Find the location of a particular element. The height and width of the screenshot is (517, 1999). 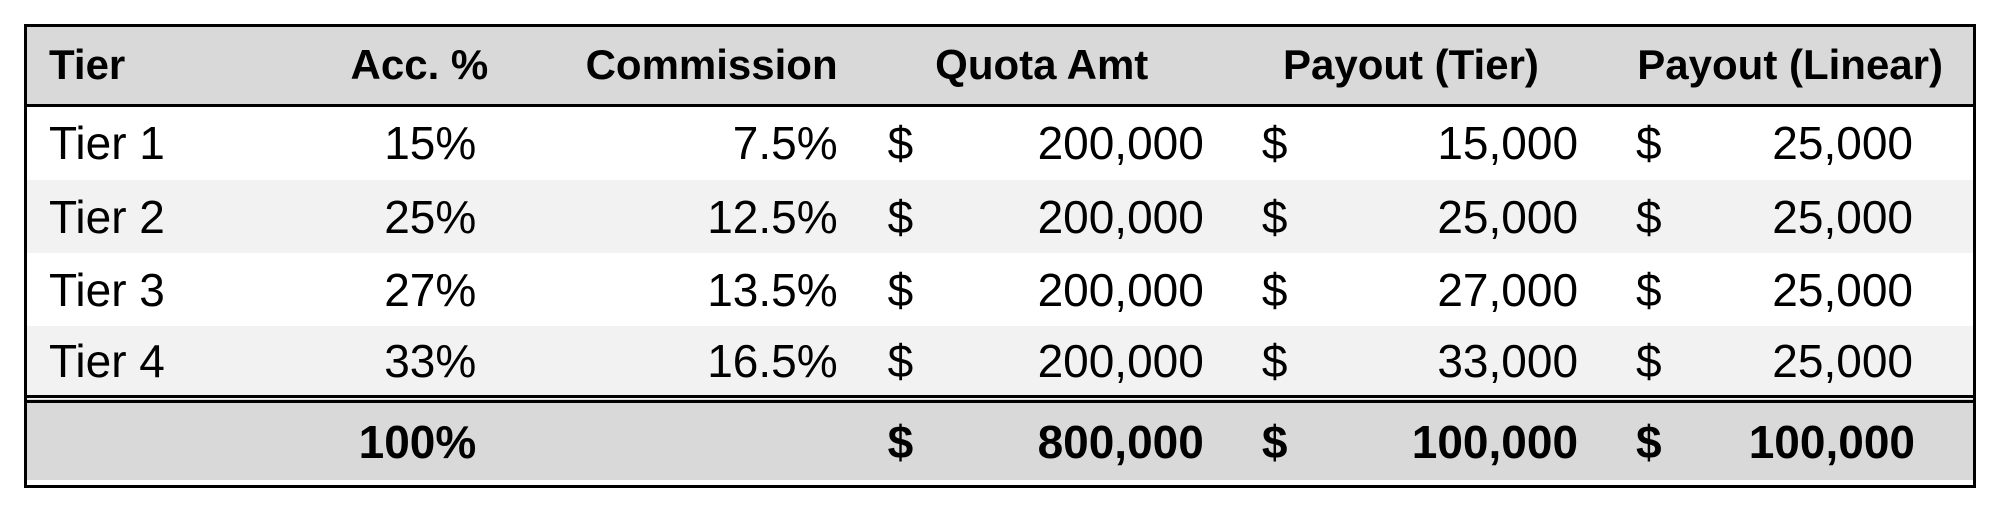

total-acc-pct: 100% is located at coordinates (389, 437).